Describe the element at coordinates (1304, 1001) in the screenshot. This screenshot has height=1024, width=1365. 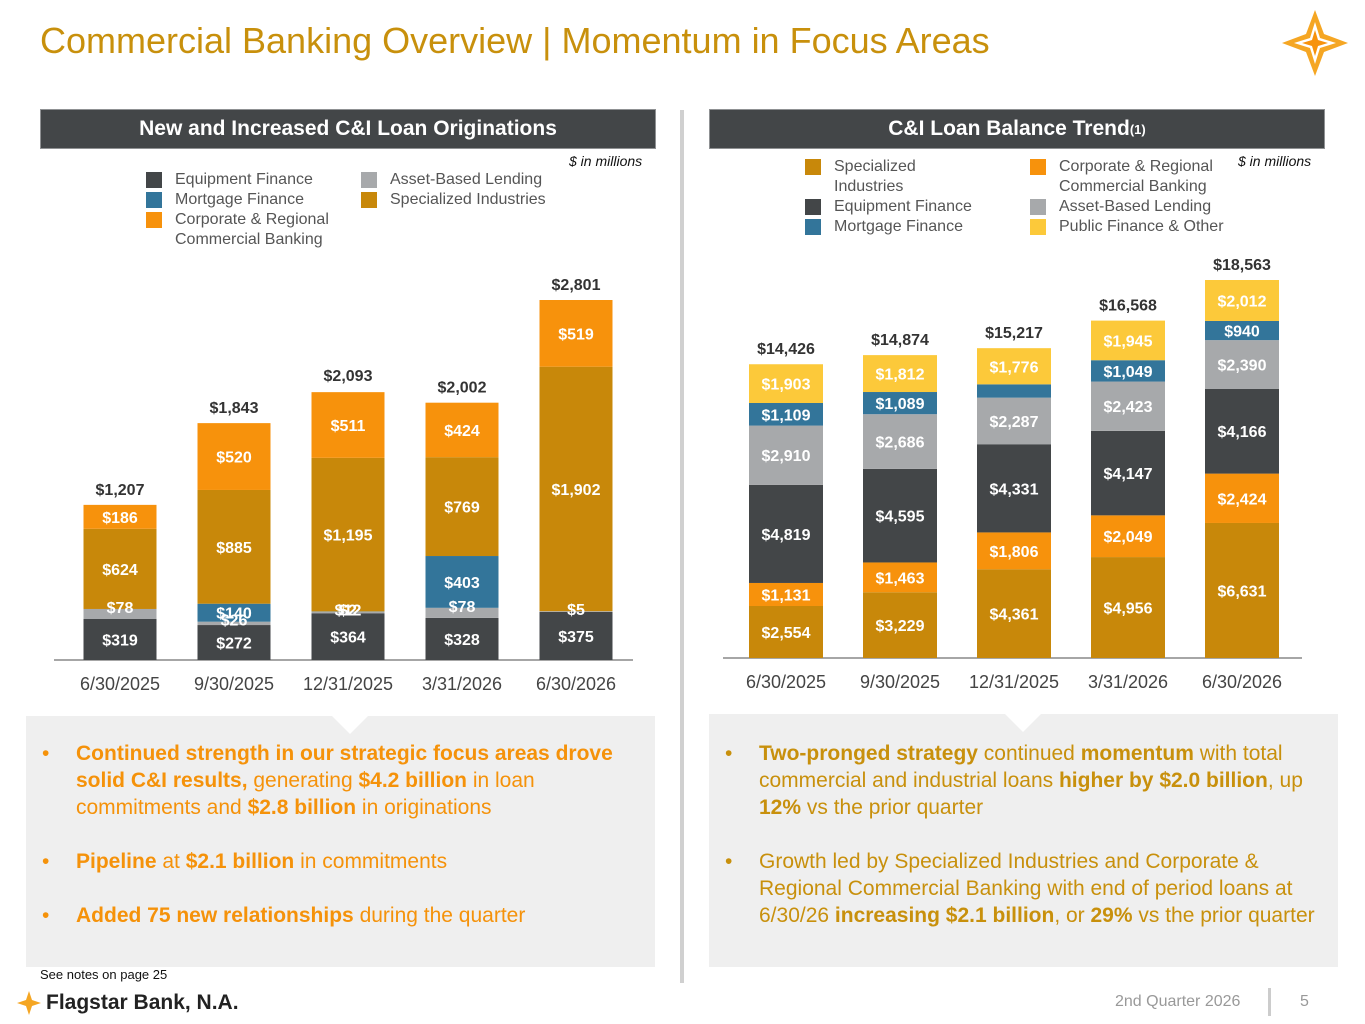
I see `page-number: 5` at that location.